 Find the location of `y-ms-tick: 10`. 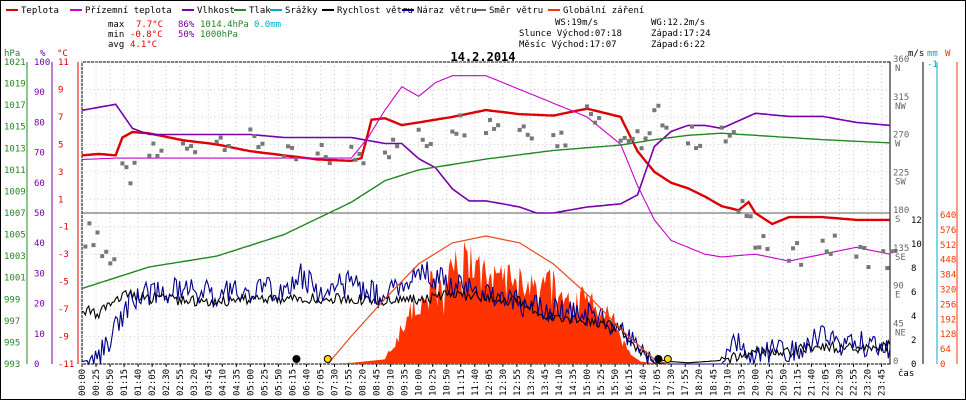

y-ms-tick: 10 is located at coordinates (916, 245).